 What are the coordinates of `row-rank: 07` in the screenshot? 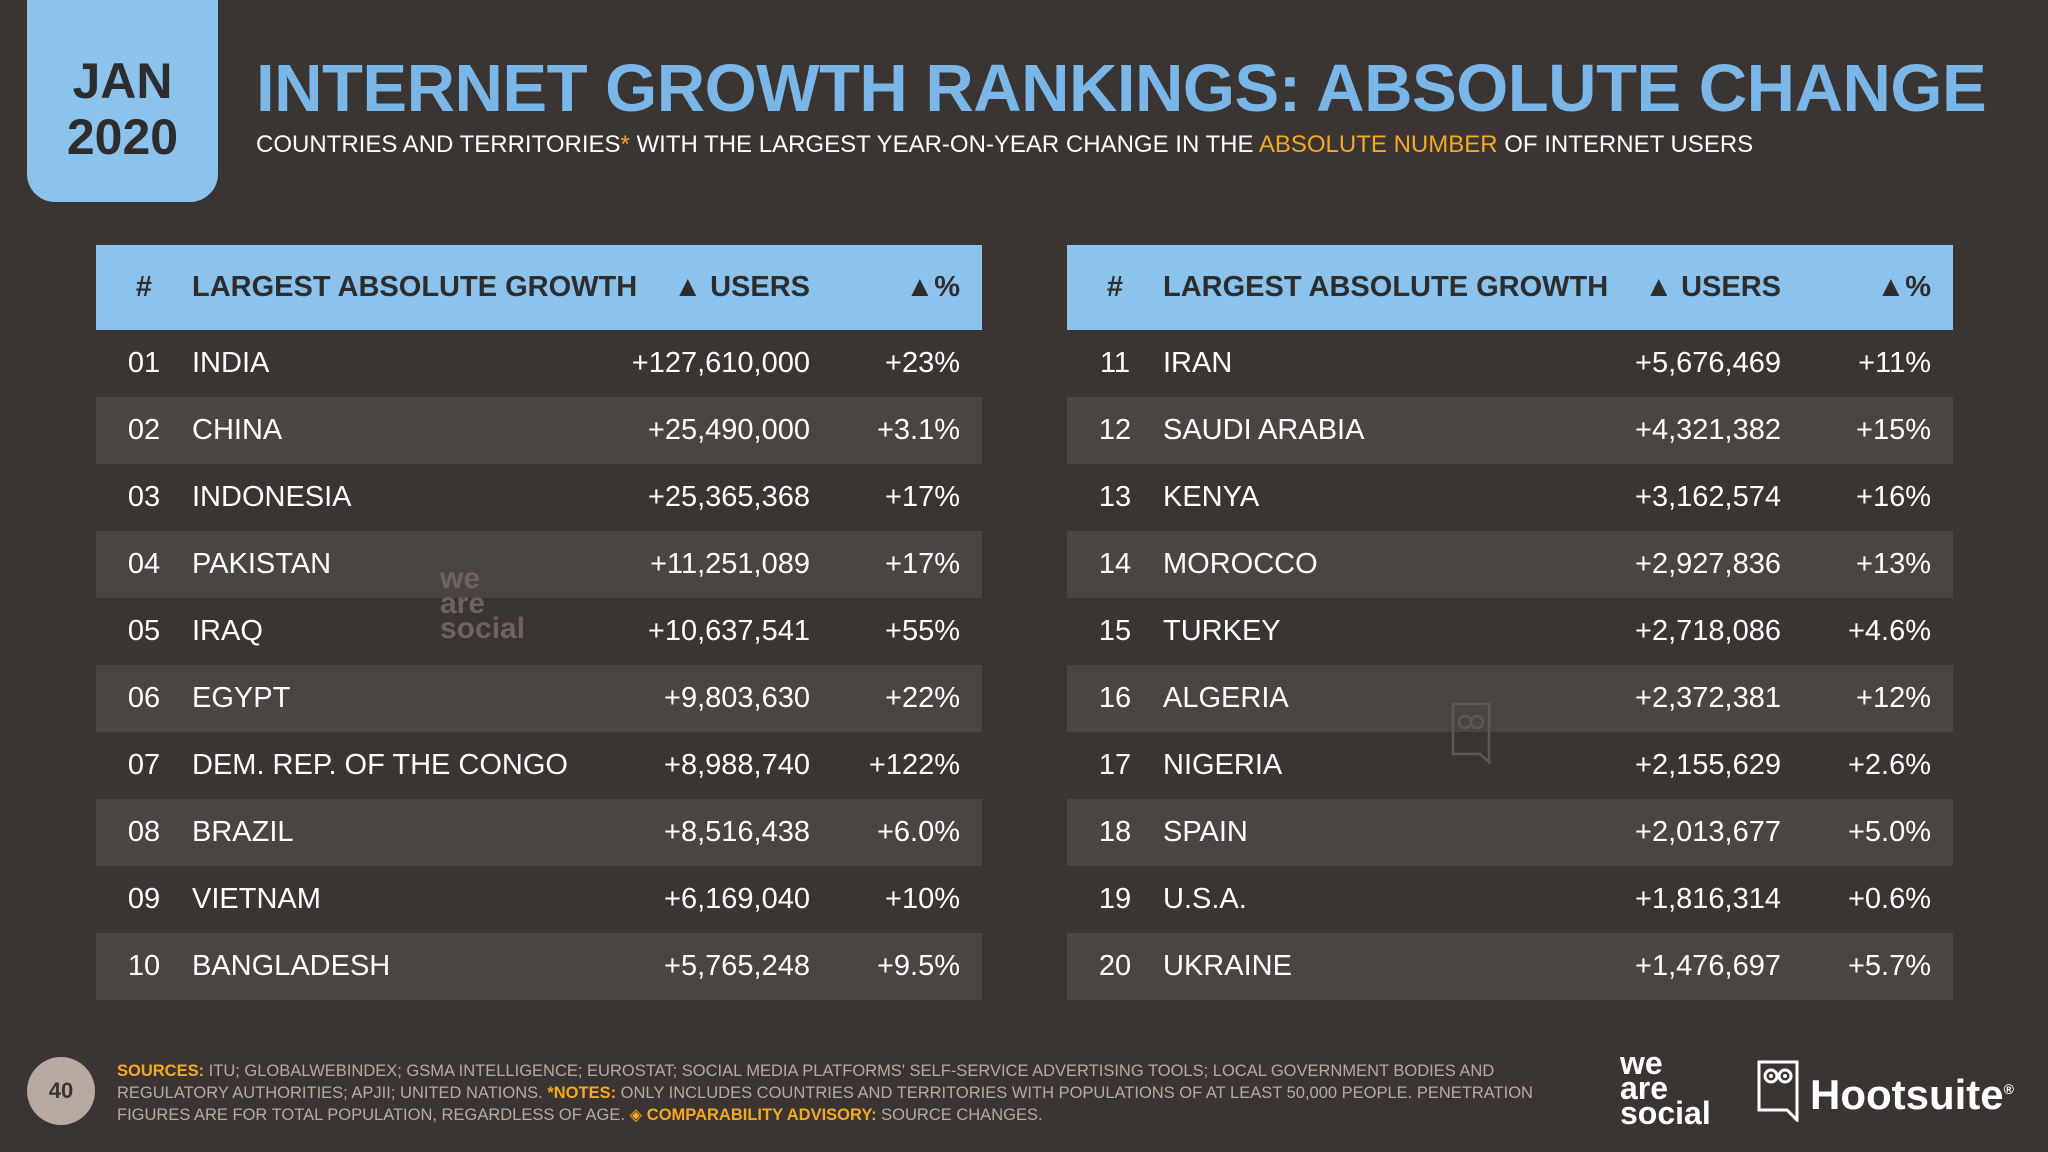 It's located at (144, 765).